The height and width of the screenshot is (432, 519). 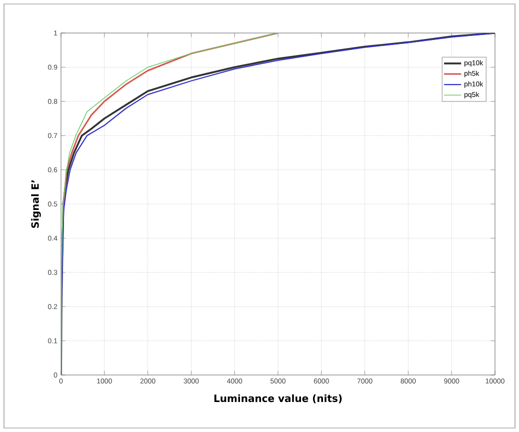 What do you see at coordinates (36, 204) in the screenshot?
I see `y-axis-title: Signal E’` at bounding box center [36, 204].